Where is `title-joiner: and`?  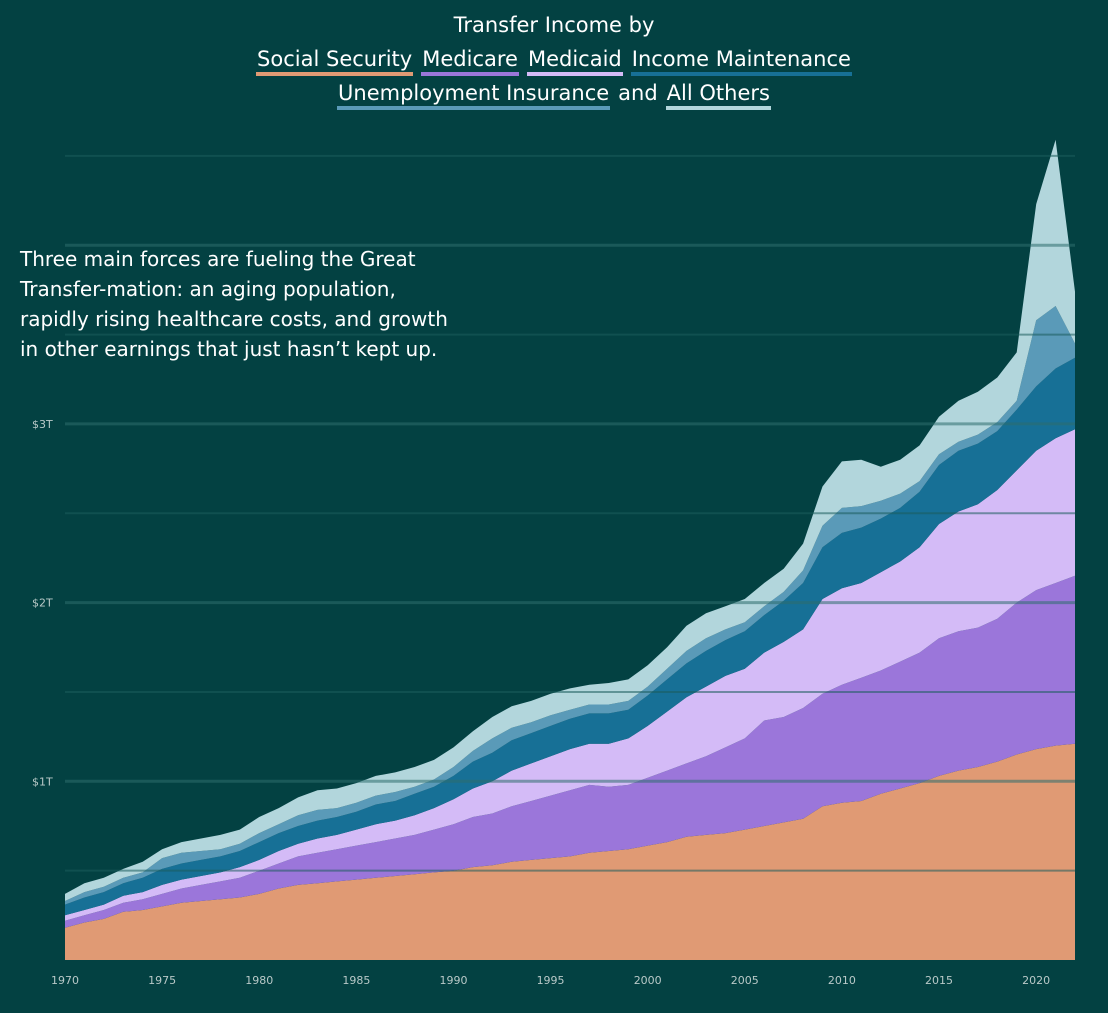 title-joiner: and is located at coordinates (638, 93).